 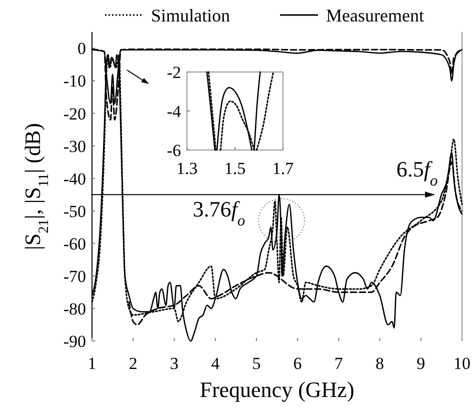 What do you see at coordinates (190, 15) in the screenshot?
I see `legend-label: Simulation` at bounding box center [190, 15].